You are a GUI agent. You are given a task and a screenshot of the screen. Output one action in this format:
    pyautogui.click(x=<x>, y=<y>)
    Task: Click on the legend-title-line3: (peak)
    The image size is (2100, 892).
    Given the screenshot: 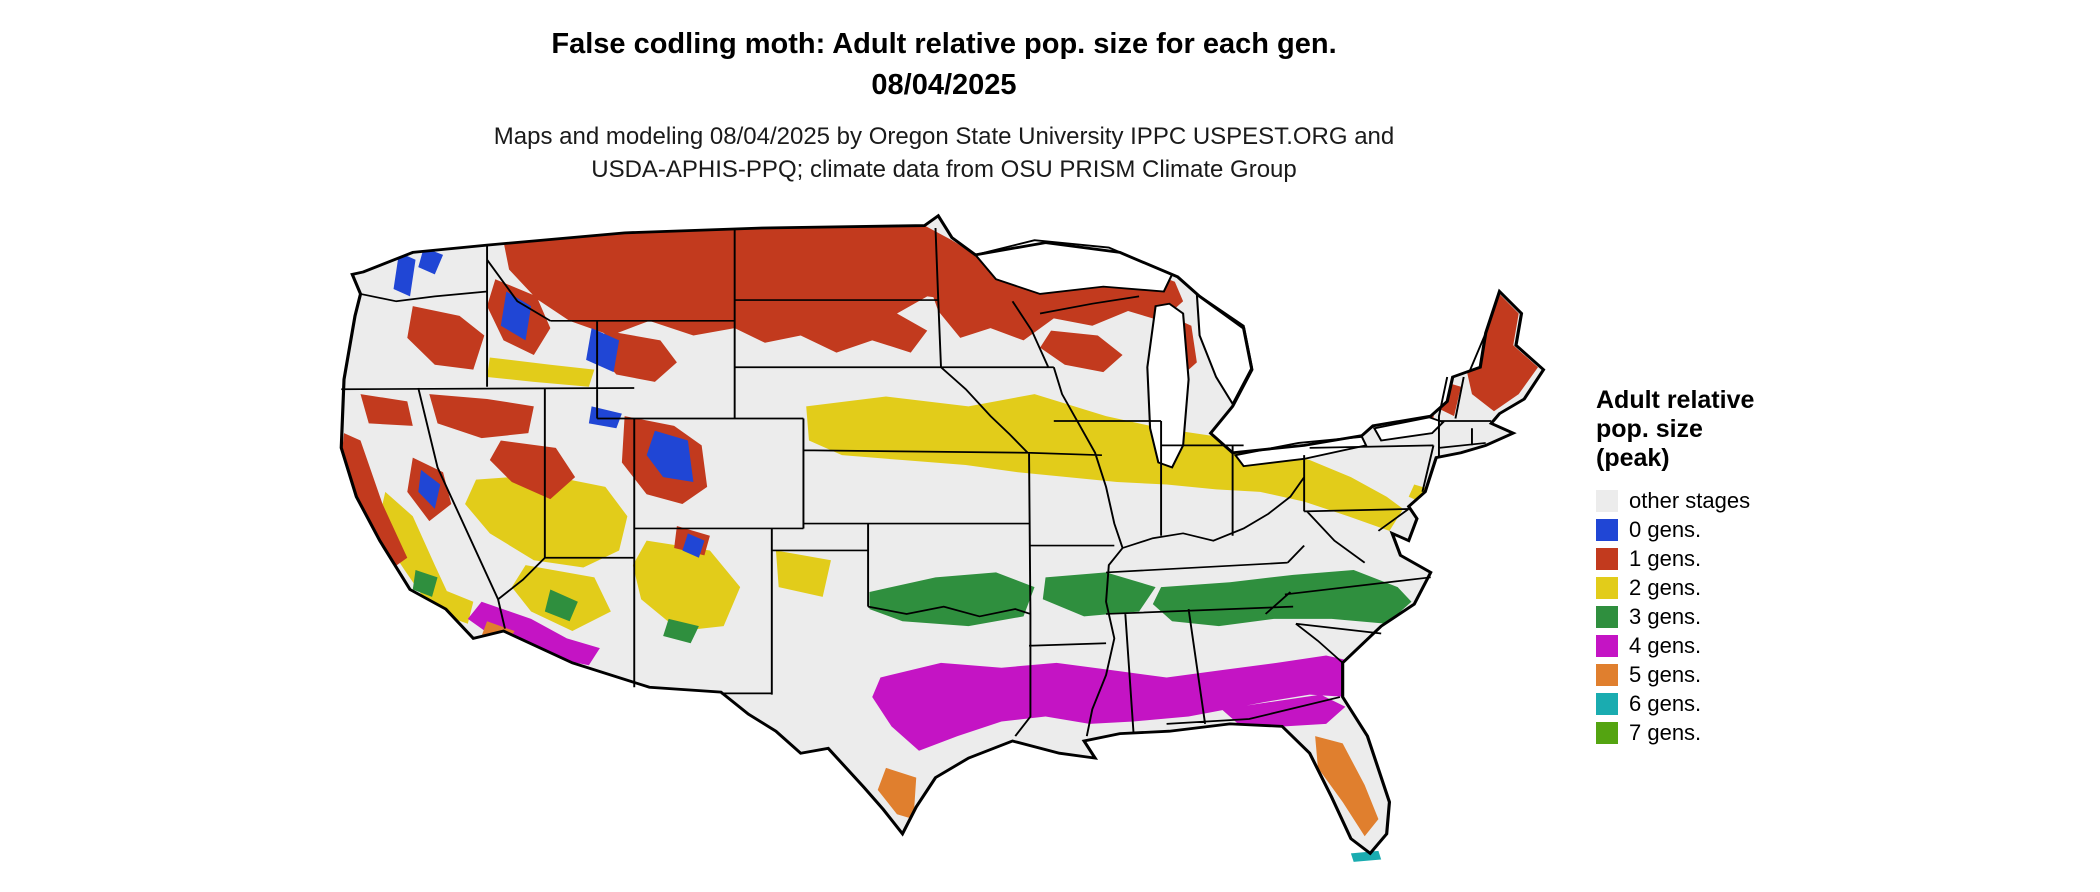 What is the action you would take?
    pyautogui.click(x=1633, y=457)
    